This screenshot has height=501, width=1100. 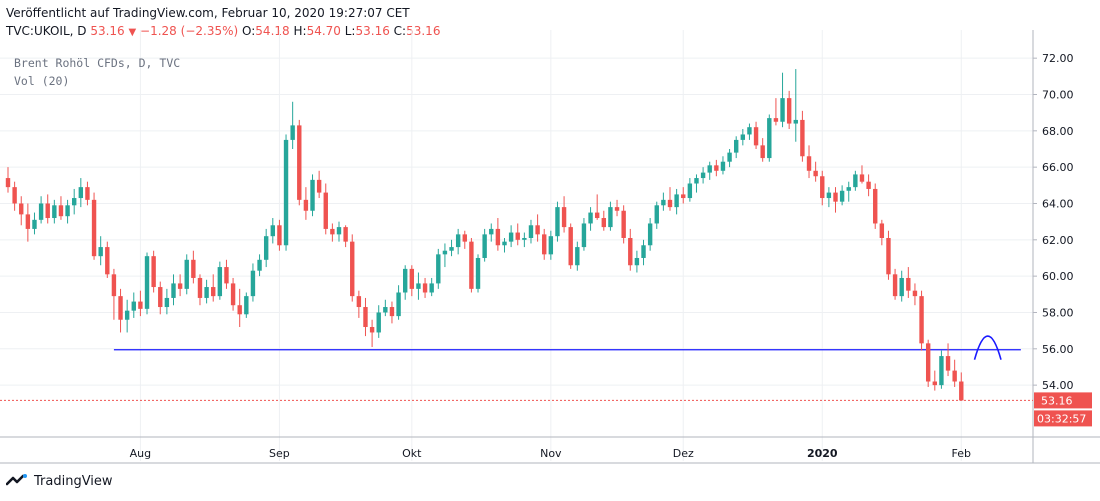 What do you see at coordinates (1058, 312) in the screenshot?
I see `y-tick-label: 58.00` at bounding box center [1058, 312].